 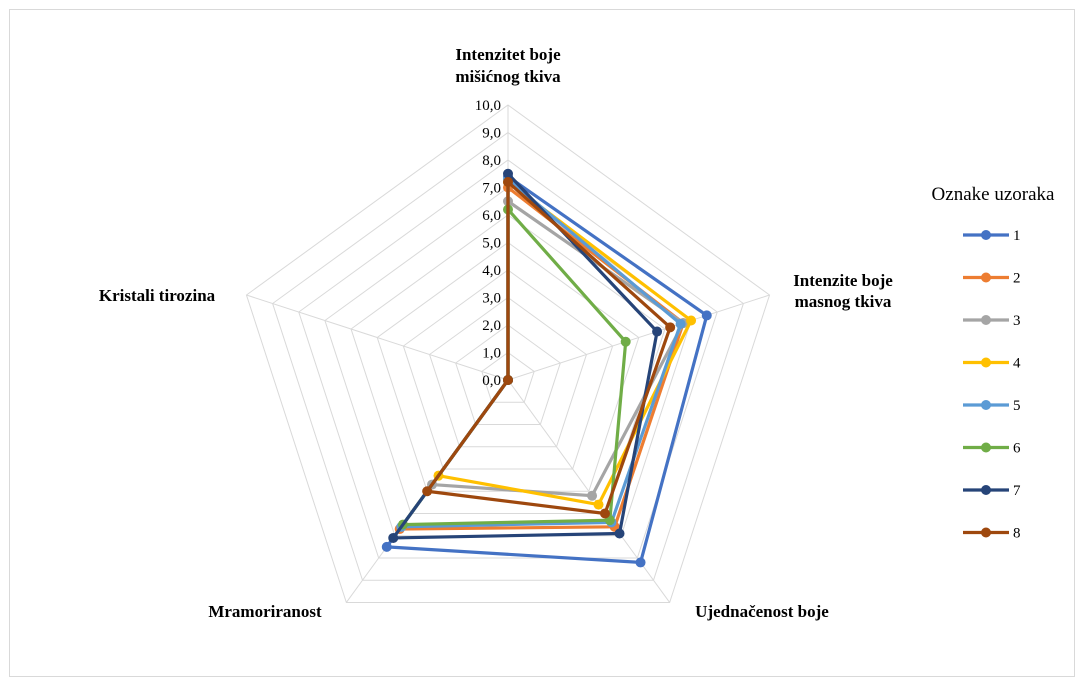 What do you see at coordinates (491, 189) in the screenshot?
I see `tick-label: 7,0` at bounding box center [491, 189].